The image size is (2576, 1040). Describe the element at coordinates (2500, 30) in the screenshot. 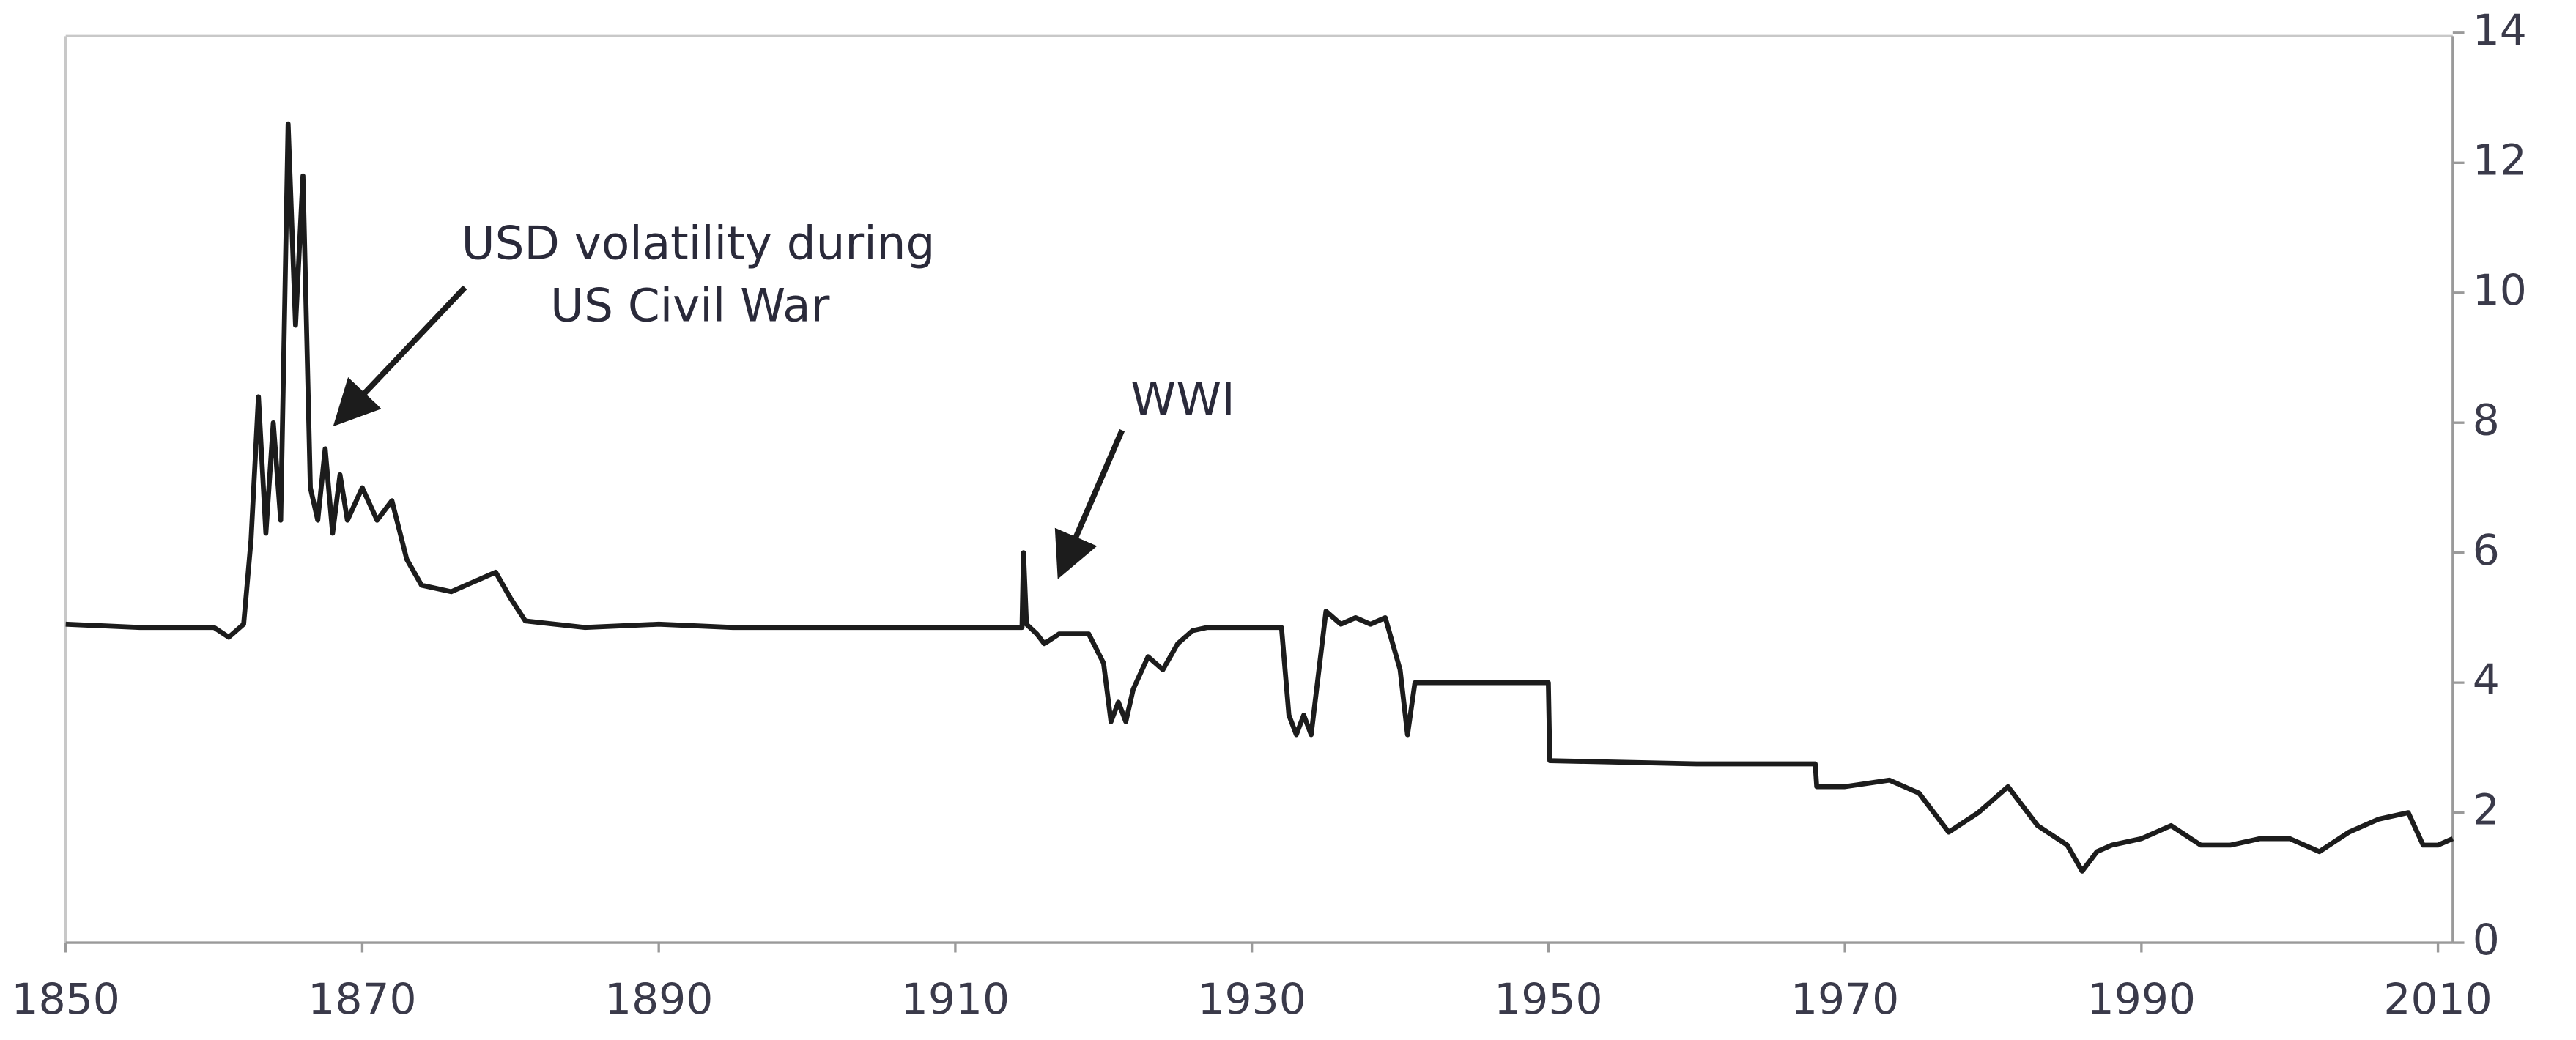

I see `y-tick-label: 14` at that location.